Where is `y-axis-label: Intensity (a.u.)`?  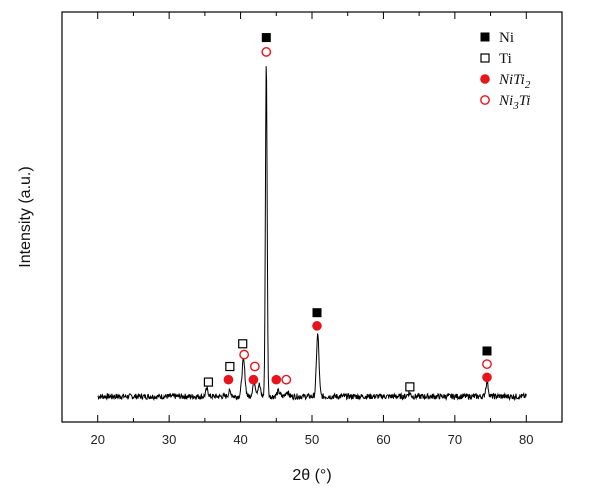 y-axis-label: Intensity (a.u.) is located at coordinates (25, 216).